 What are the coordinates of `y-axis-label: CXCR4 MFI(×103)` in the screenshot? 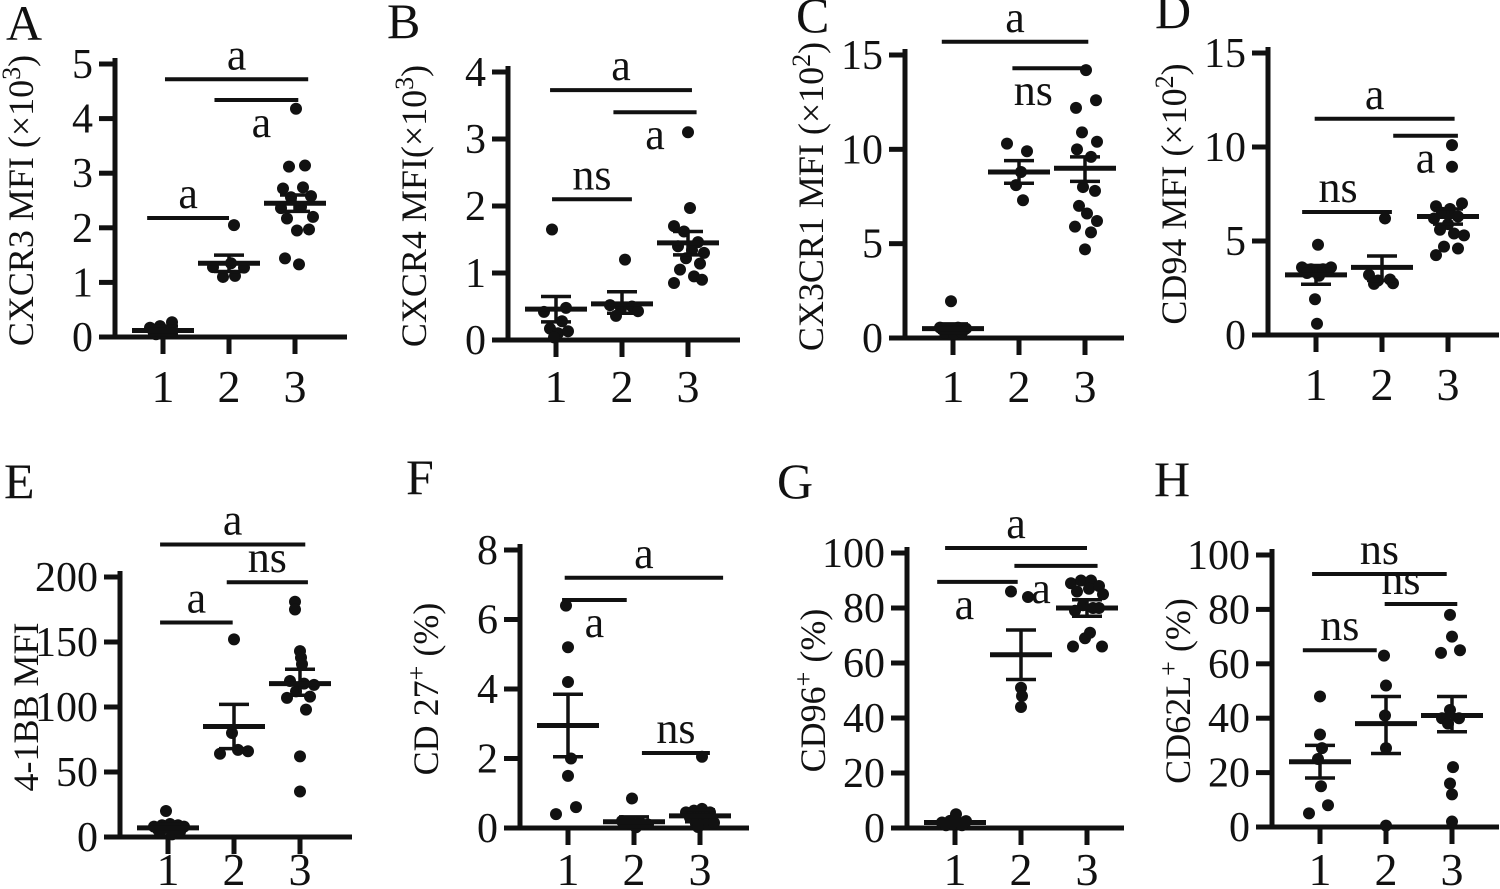 It's located at (412, 206).